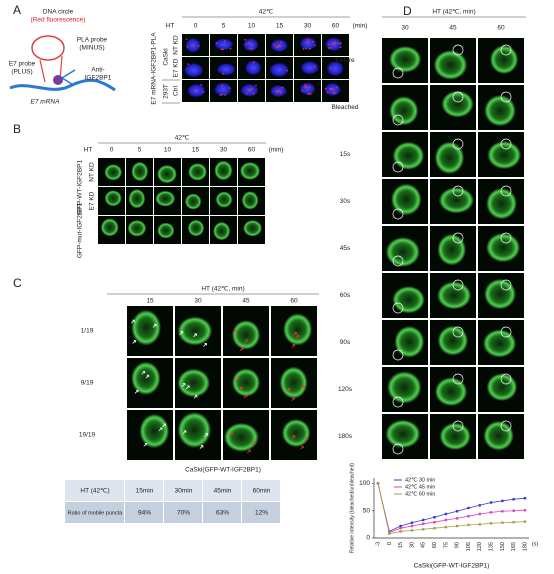  Describe the element at coordinates (62, 63) in the screenshot. I see `schematic` at that location.